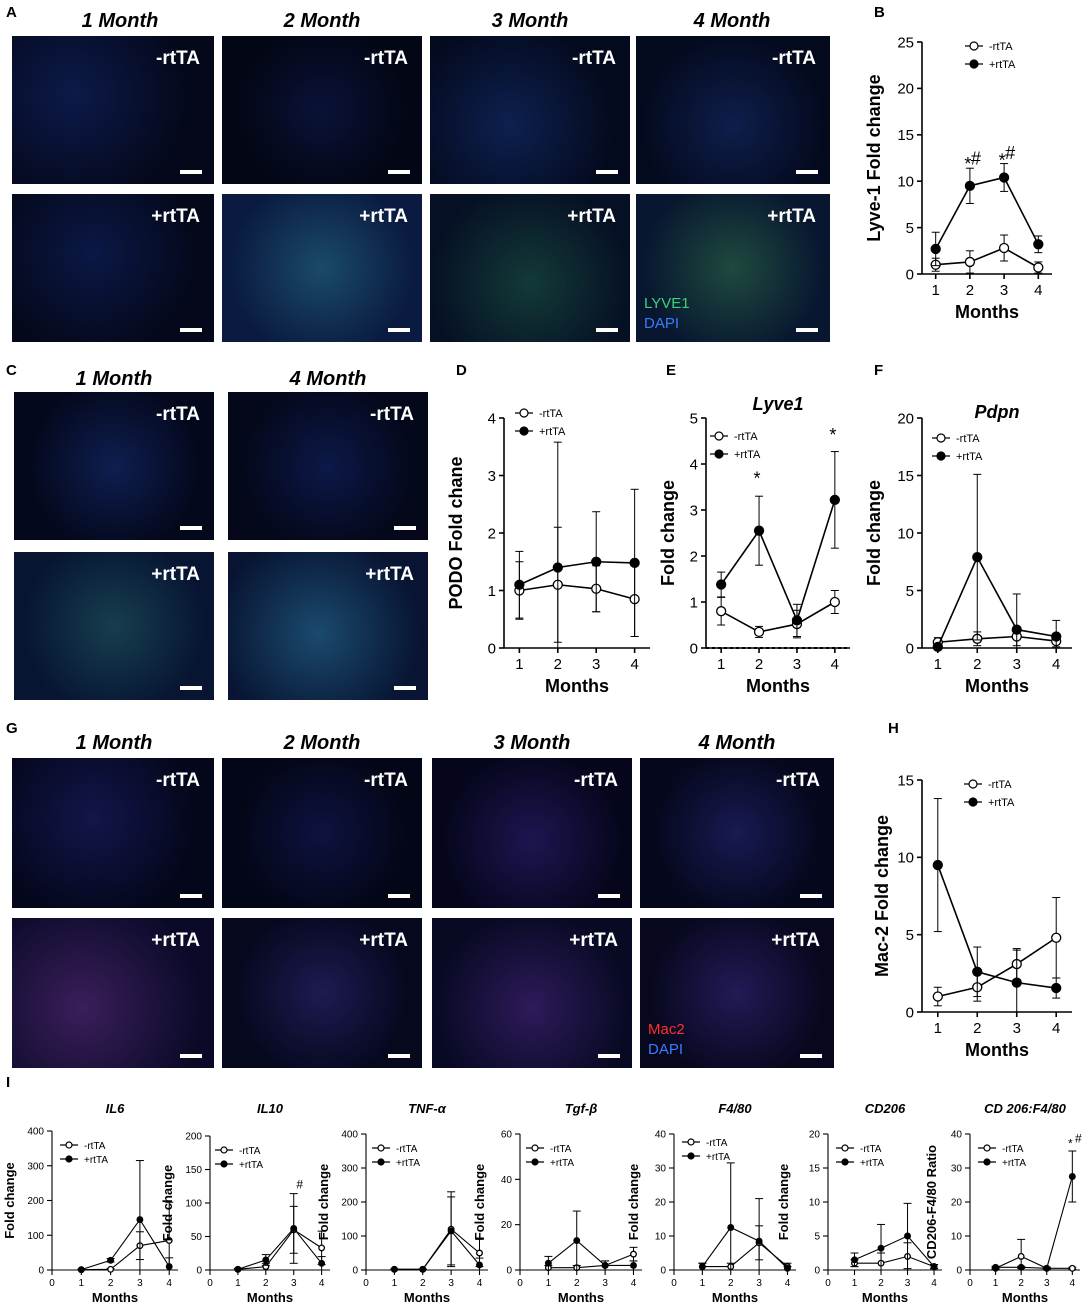  What do you see at coordinates (535, 1162) in the screenshot?
I see `chart-i4-legend-marker` at bounding box center [535, 1162].